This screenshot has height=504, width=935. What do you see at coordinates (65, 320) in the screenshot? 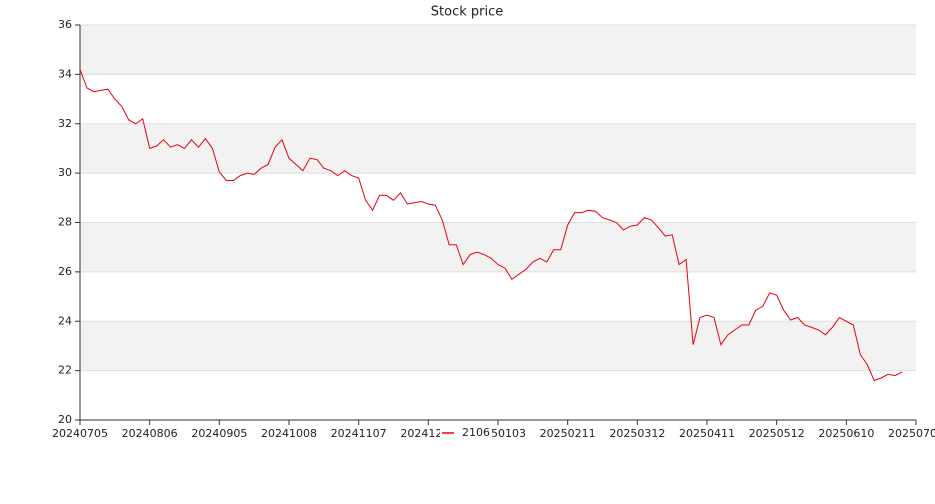
I see `y-tick-label: 24` at bounding box center [65, 320].